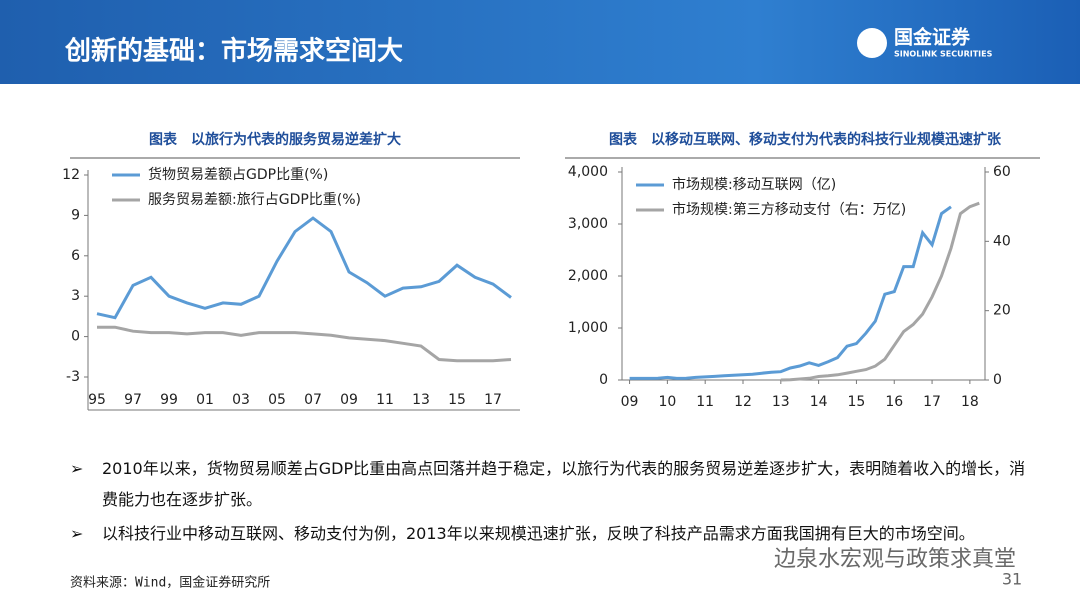  What do you see at coordinates (75, 256) in the screenshot?
I see `y-tick-label: 6` at bounding box center [75, 256].